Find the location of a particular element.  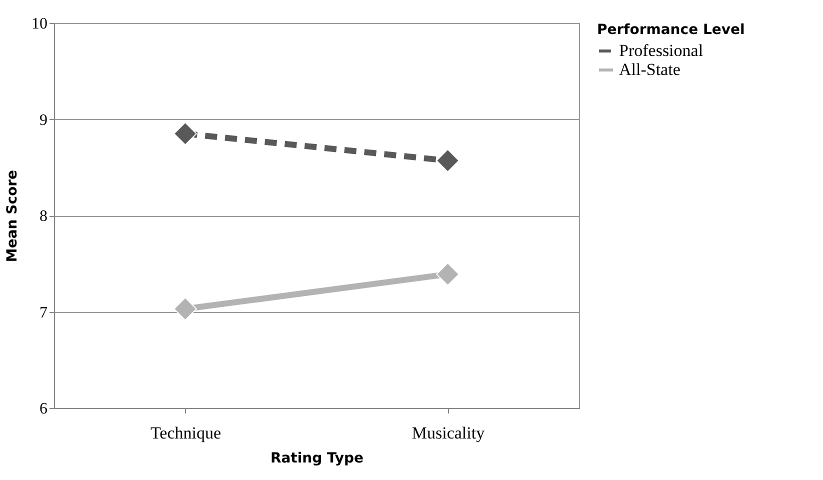

x-tick-label: Technique is located at coordinates (186, 433).